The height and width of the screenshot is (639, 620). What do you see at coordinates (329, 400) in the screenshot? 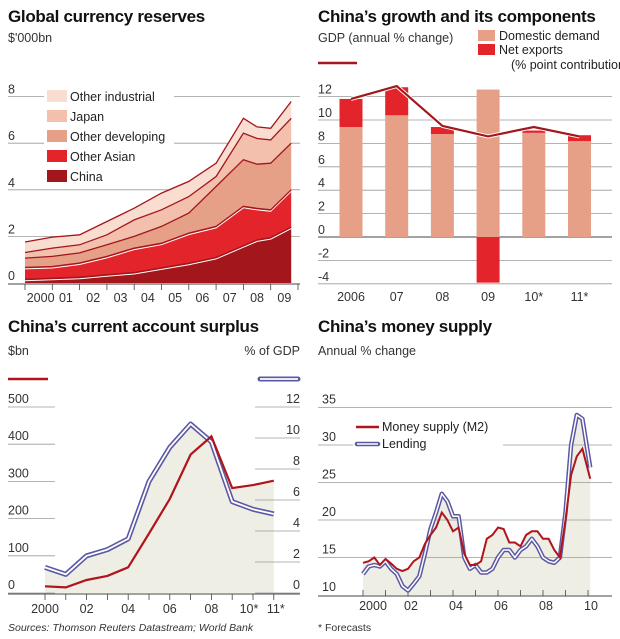
I see `y-tick-label: 35` at bounding box center [329, 400].